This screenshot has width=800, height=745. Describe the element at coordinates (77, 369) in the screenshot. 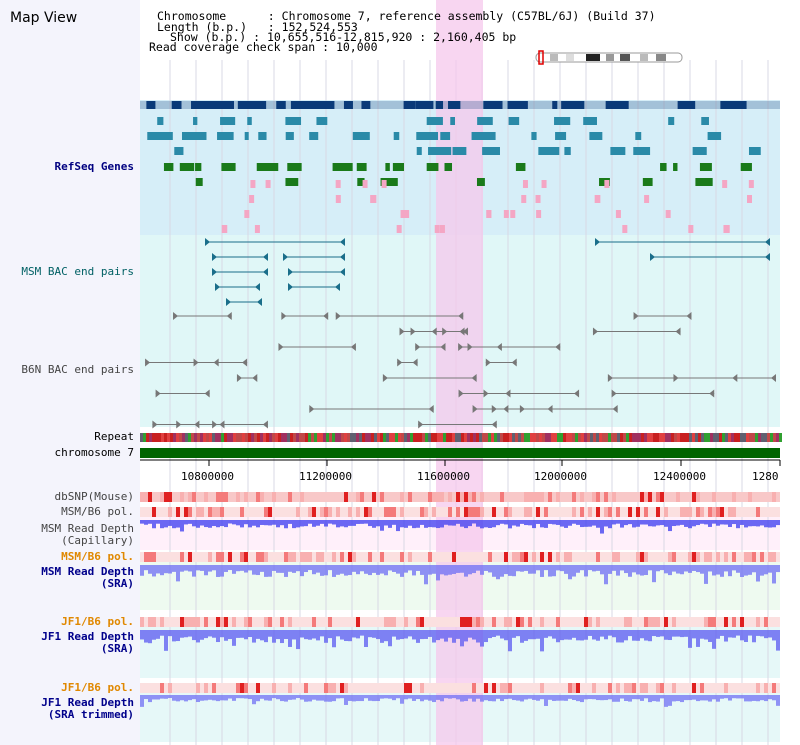

I see `track-label-b6n-bac: B6N BAC end pairs` at that location.